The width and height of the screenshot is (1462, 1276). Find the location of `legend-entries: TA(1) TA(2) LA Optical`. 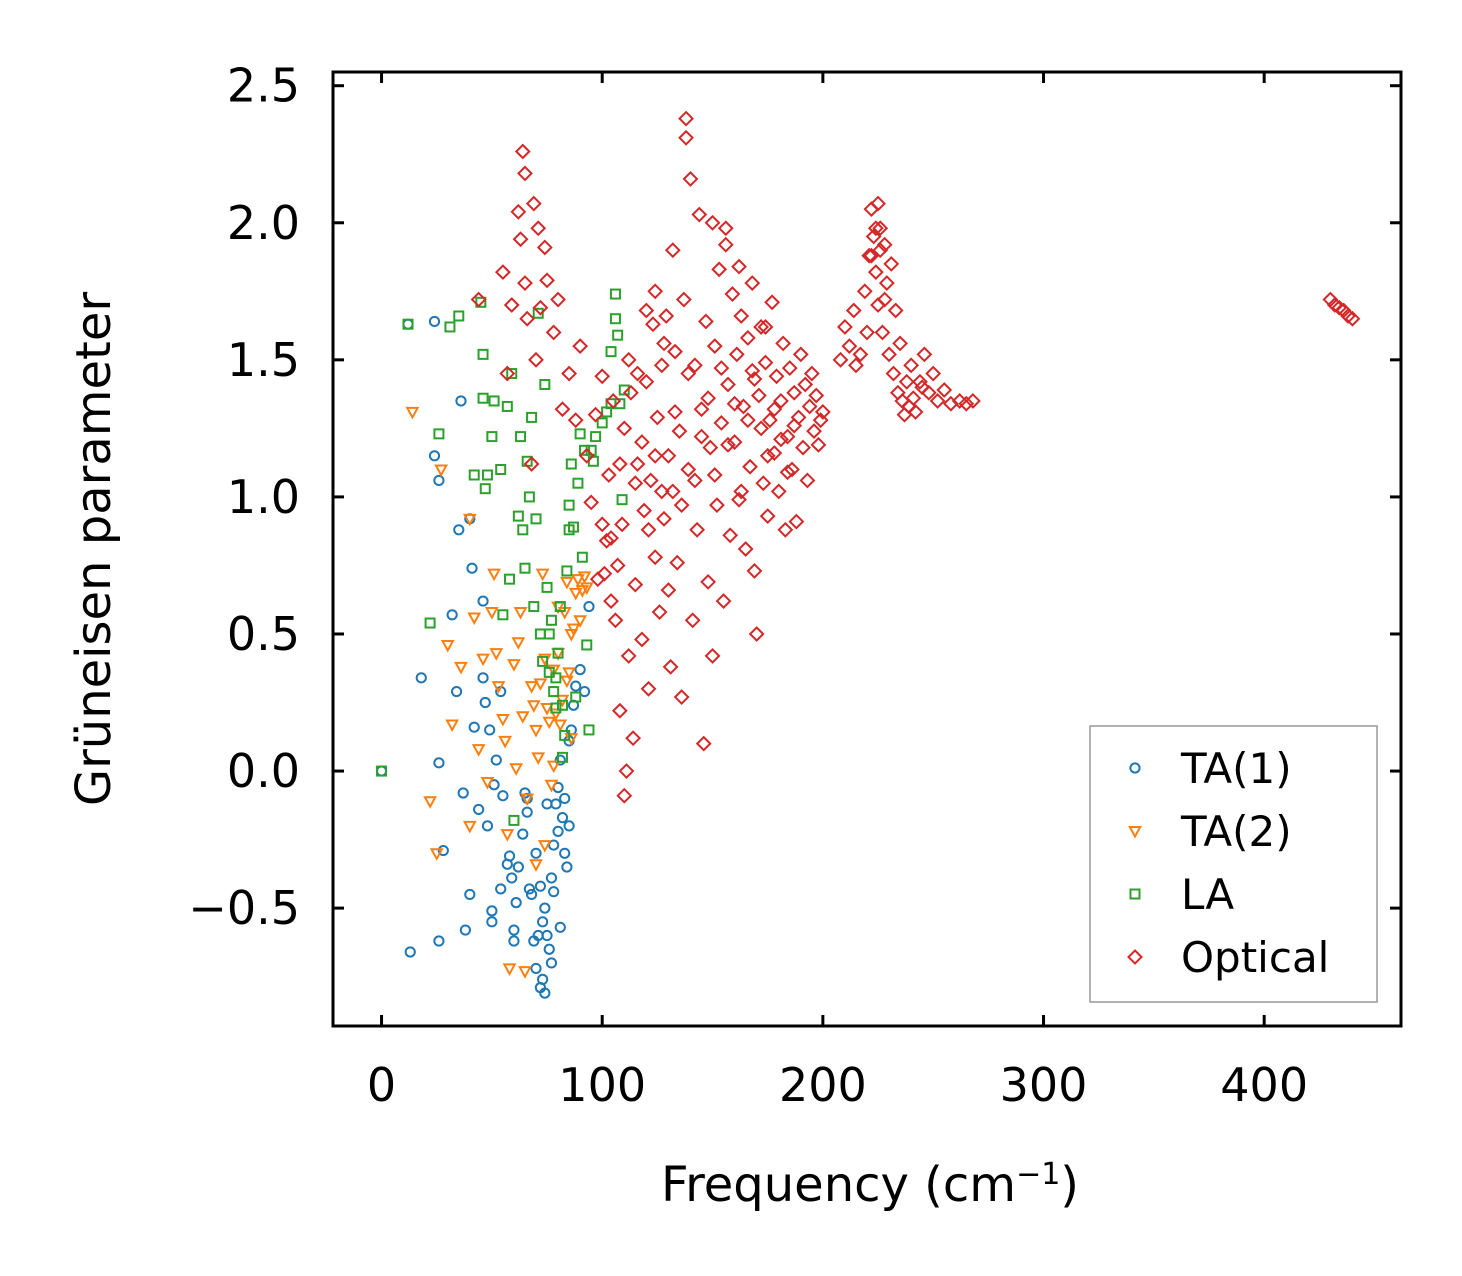

legend-entries: TA(1) TA(2) LA Optical is located at coordinates (1228, 863).